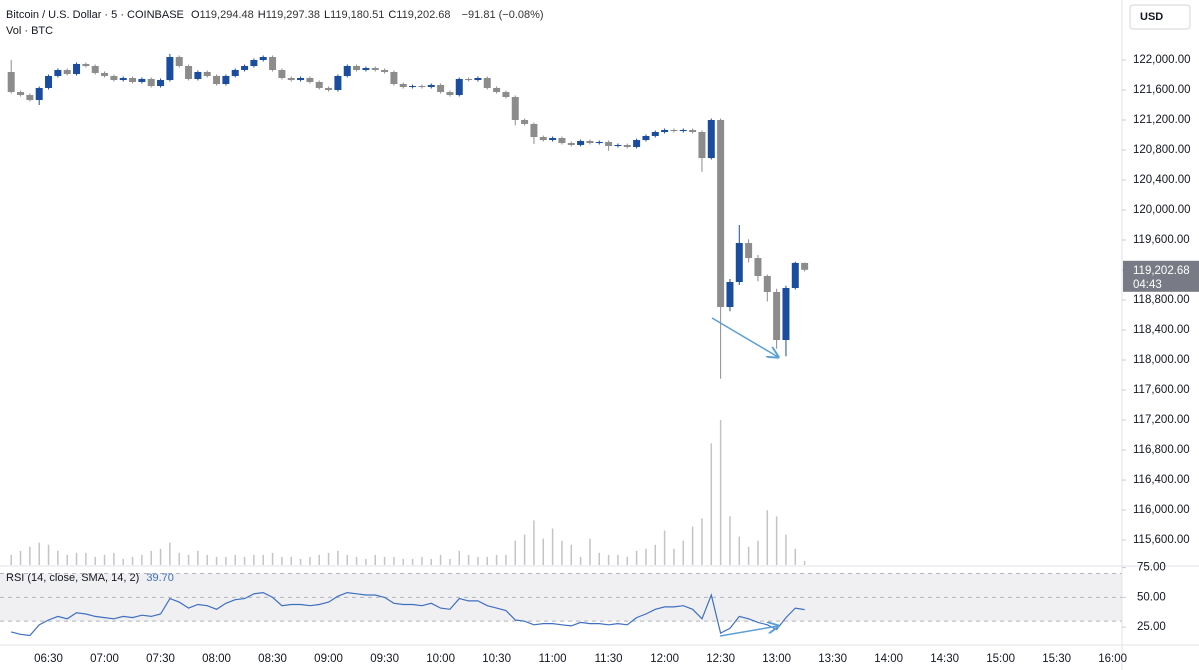  What do you see at coordinates (502, 15) in the screenshot?
I see `change: −91.81 (−0.08%)` at bounding box center [502, 15].